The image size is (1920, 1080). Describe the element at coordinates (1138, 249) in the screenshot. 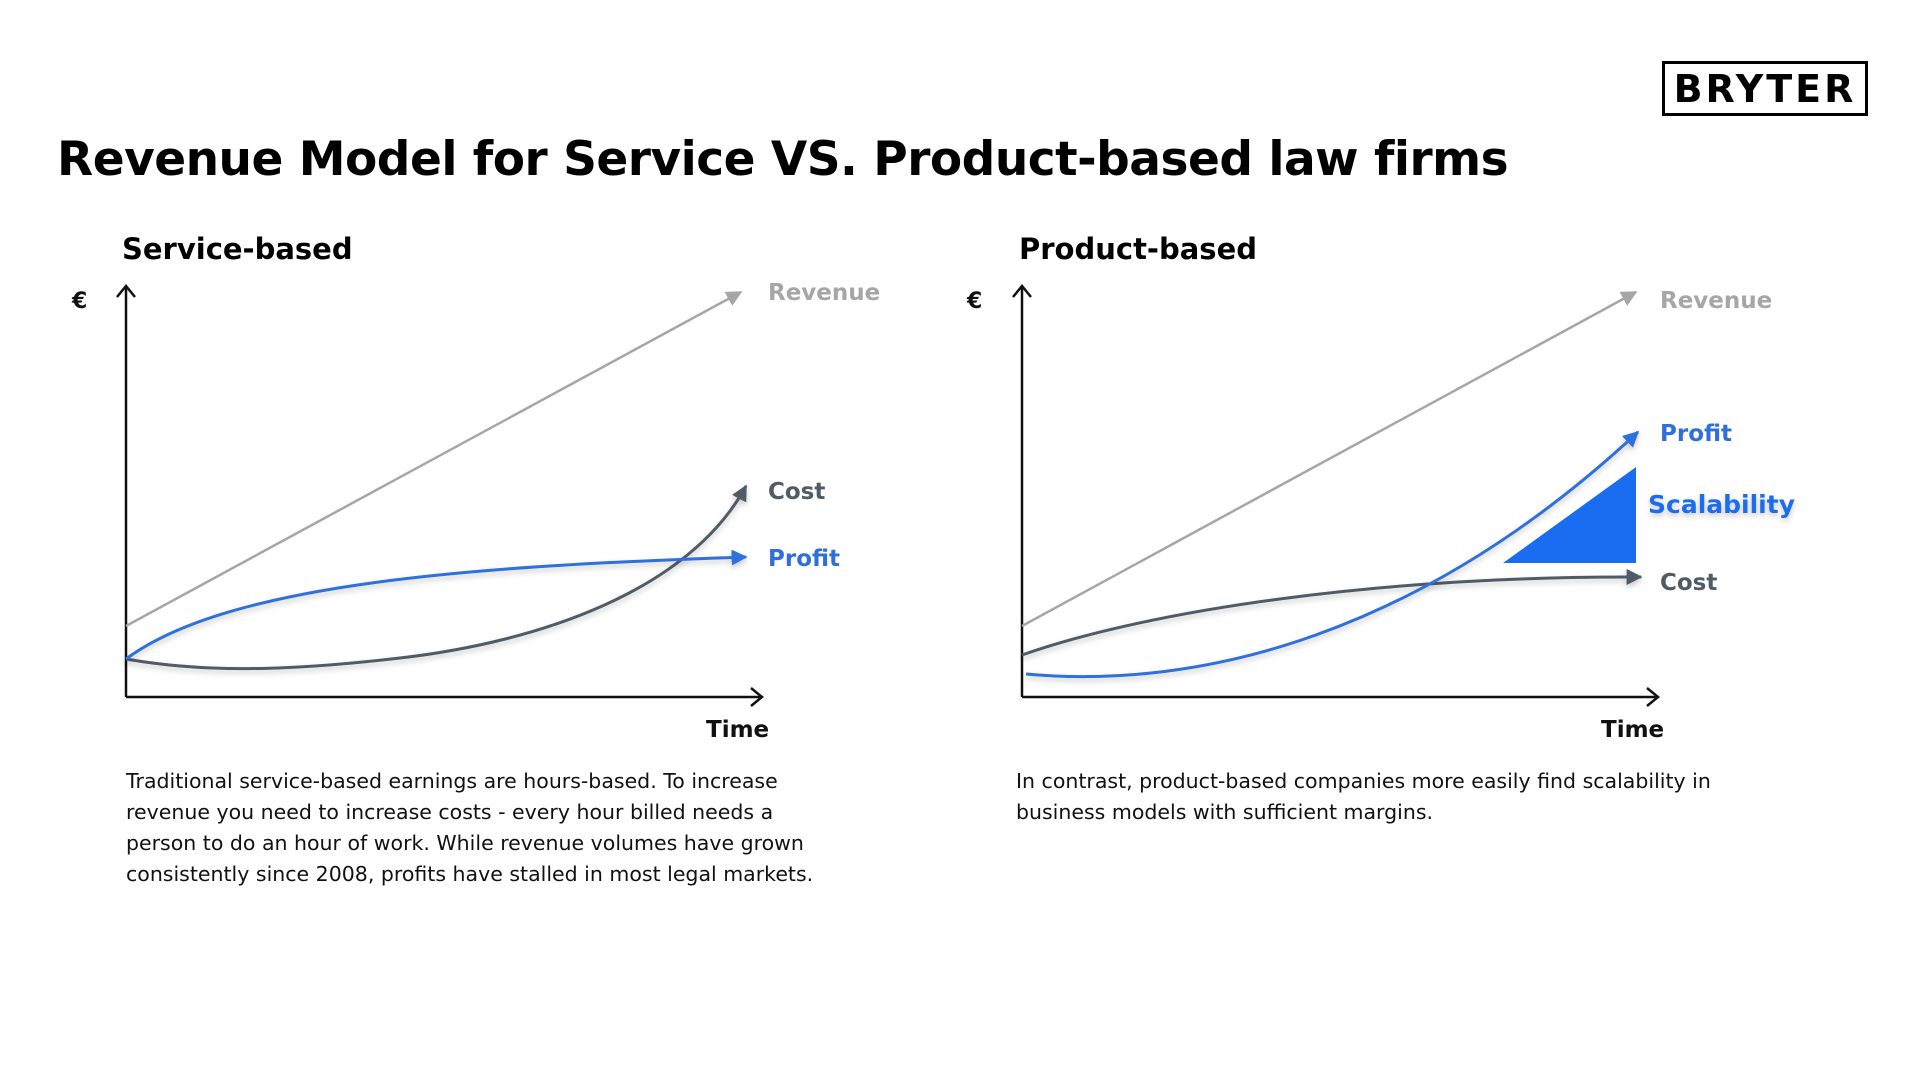

I see `product-panel-title: Product-based` at that location.